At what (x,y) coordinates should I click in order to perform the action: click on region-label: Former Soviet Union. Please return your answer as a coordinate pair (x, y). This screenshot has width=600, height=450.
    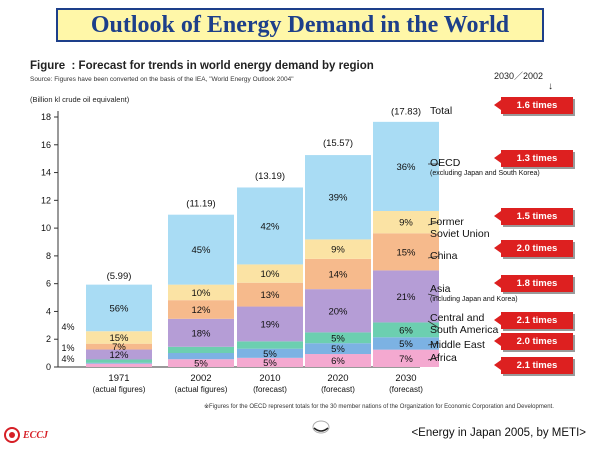
    Looking at the image, I should click on (460, 228).